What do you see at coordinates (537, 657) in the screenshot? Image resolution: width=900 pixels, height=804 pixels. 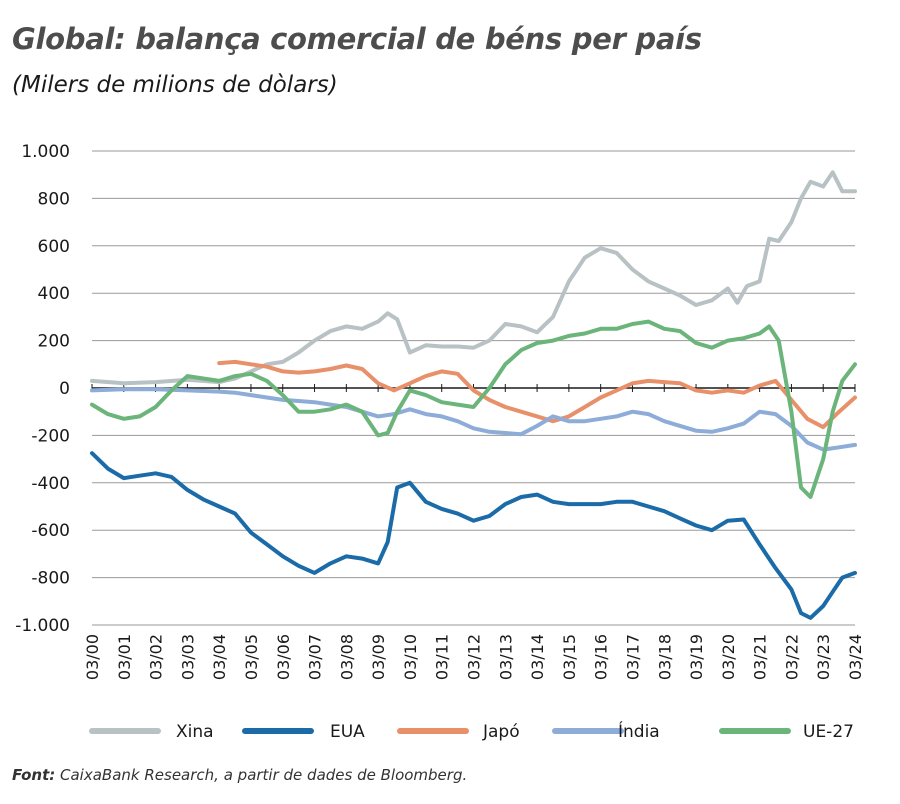 I see `x-tick-label: 03/14` at bounding box center [537, 657].